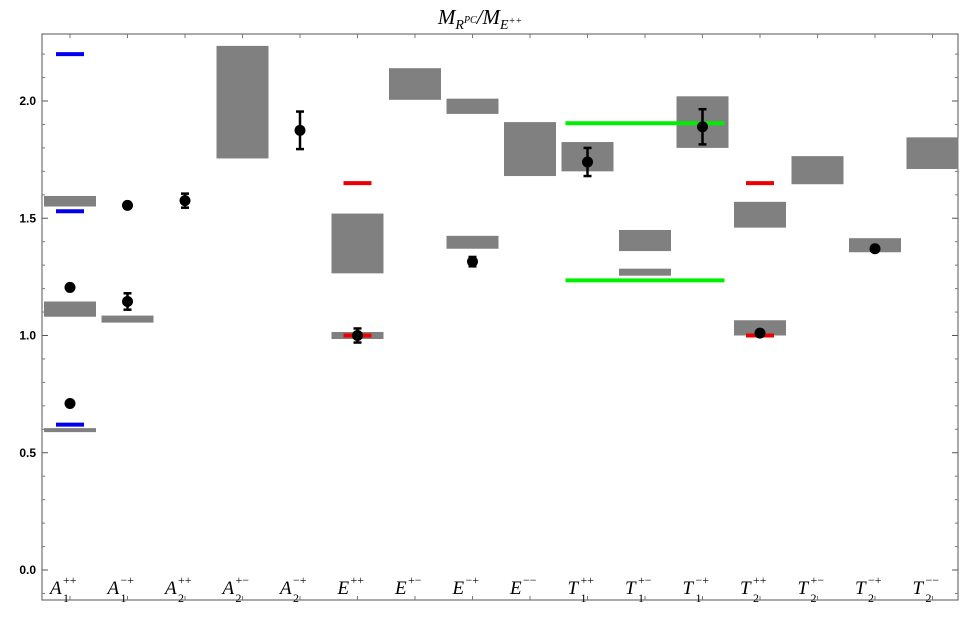  Describe the element at coordinates (523, 586) in the screenshot. I see `category-label: E−−` at that location.